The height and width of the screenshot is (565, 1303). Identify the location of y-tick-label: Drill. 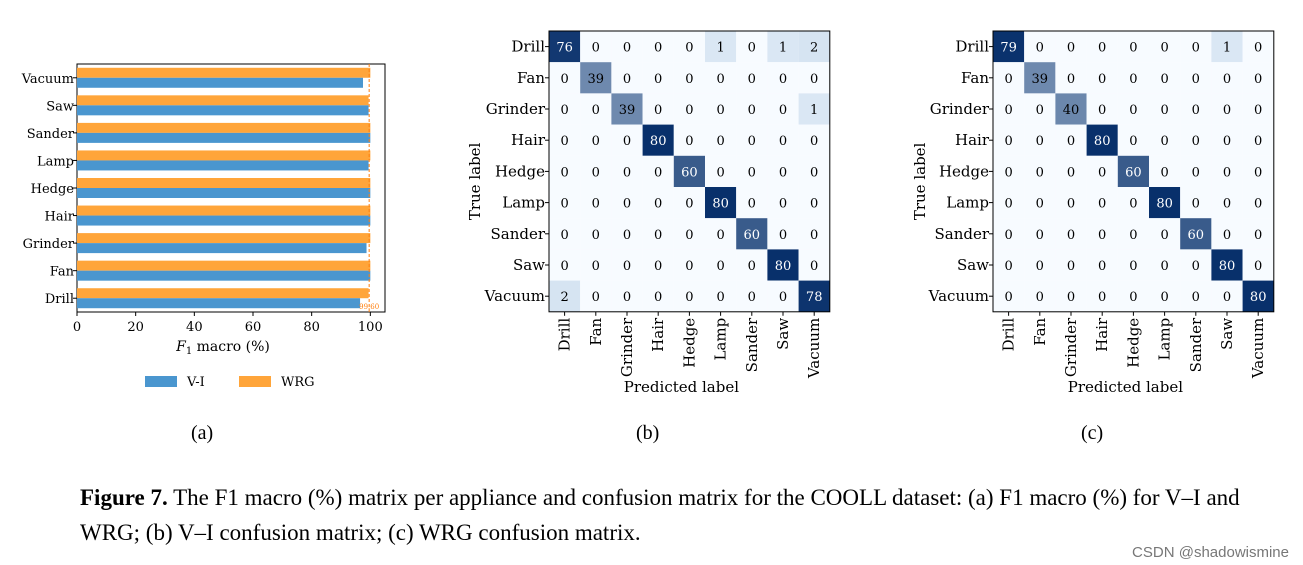
(528, 47).